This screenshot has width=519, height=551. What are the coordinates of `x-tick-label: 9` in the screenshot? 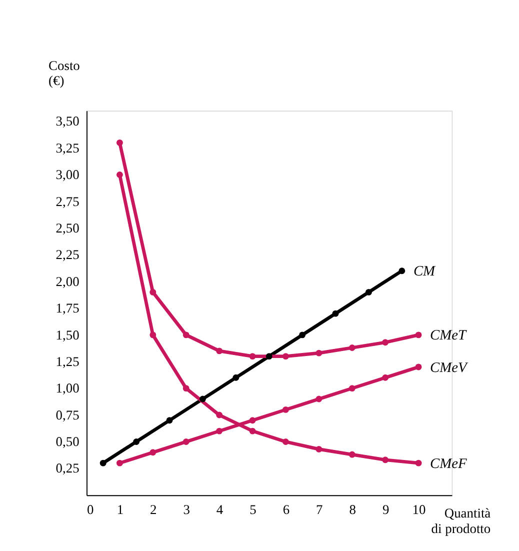 It's located at (386, 509).